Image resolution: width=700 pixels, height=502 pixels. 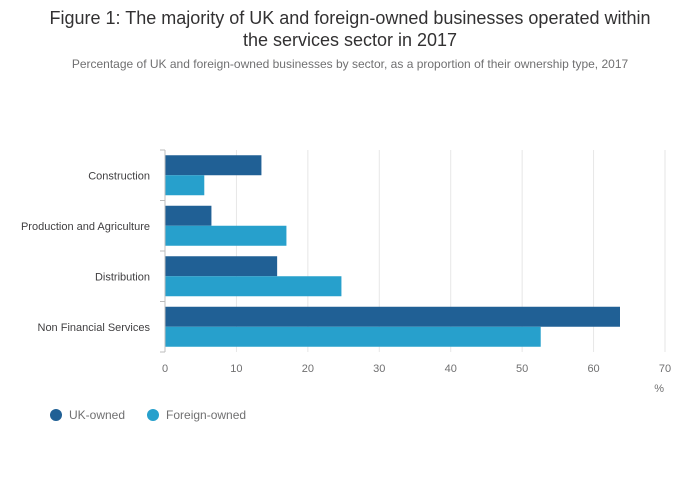 What do you see at coordinates (94, 328) in the screenshot?
I see `category-label-3: Non Financial Services` at bounding box center [94, 328].